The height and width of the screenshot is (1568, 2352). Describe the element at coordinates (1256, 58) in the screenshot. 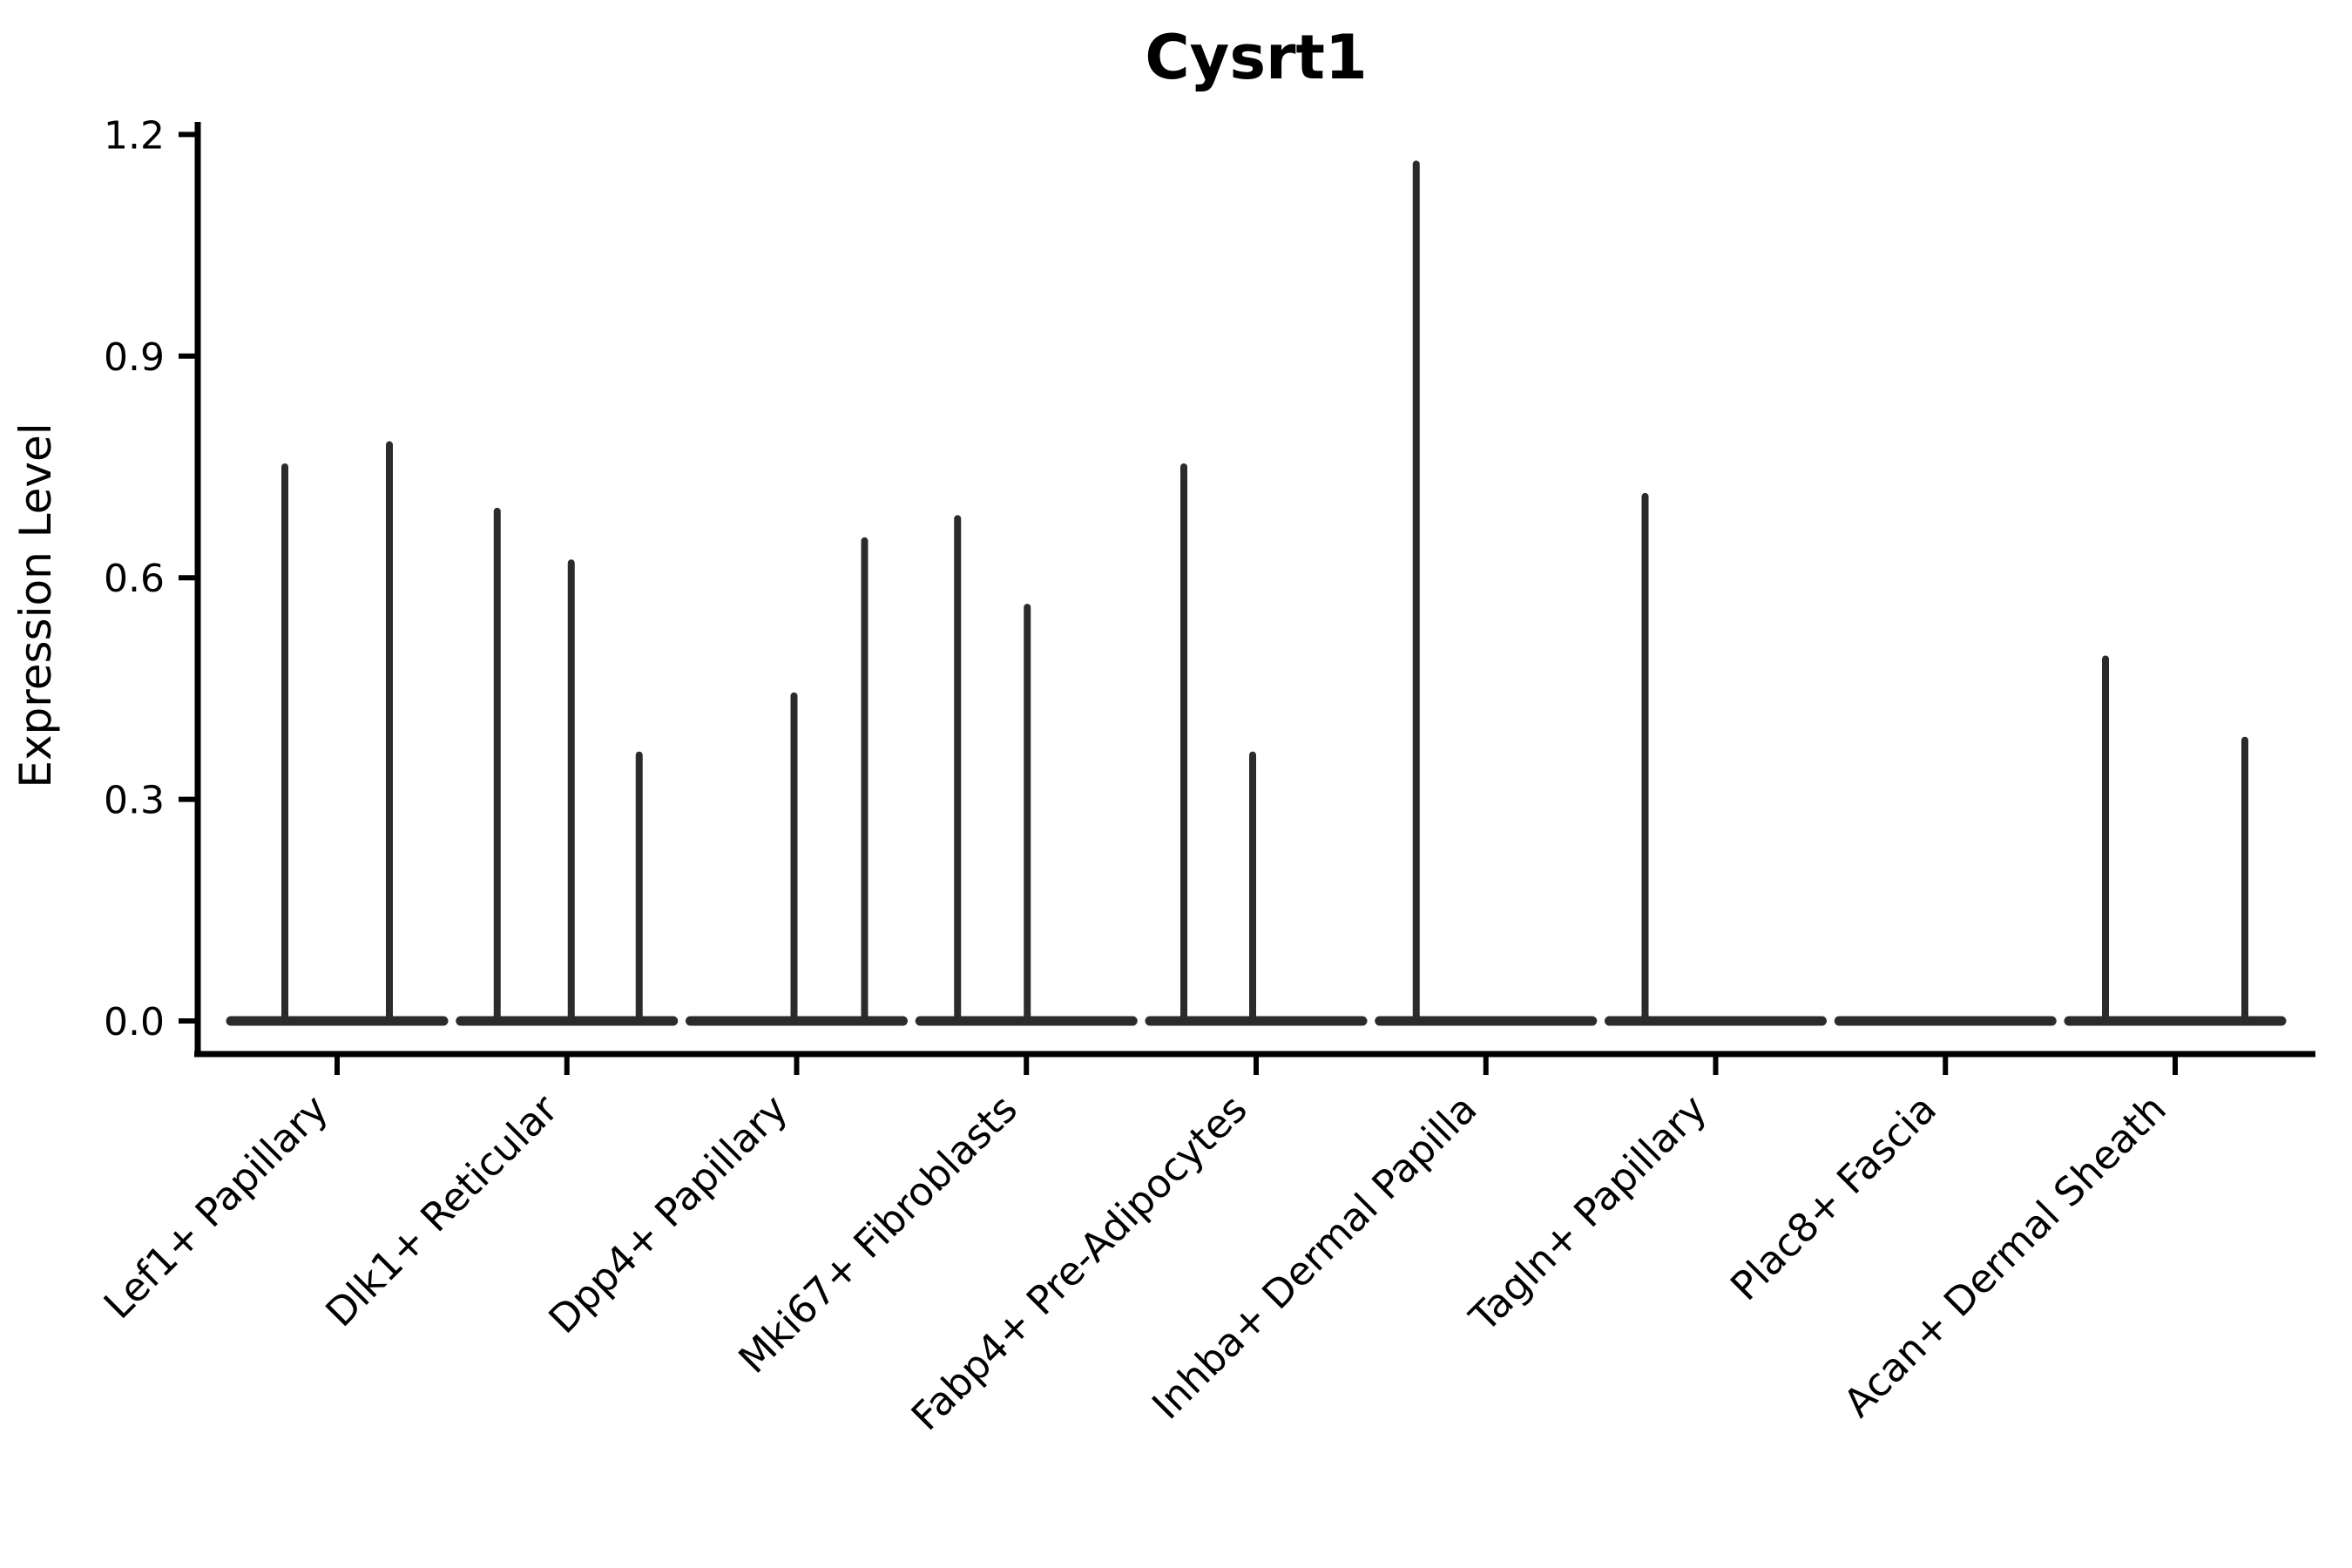

I see `chart-title: Cysrt1` at that location.